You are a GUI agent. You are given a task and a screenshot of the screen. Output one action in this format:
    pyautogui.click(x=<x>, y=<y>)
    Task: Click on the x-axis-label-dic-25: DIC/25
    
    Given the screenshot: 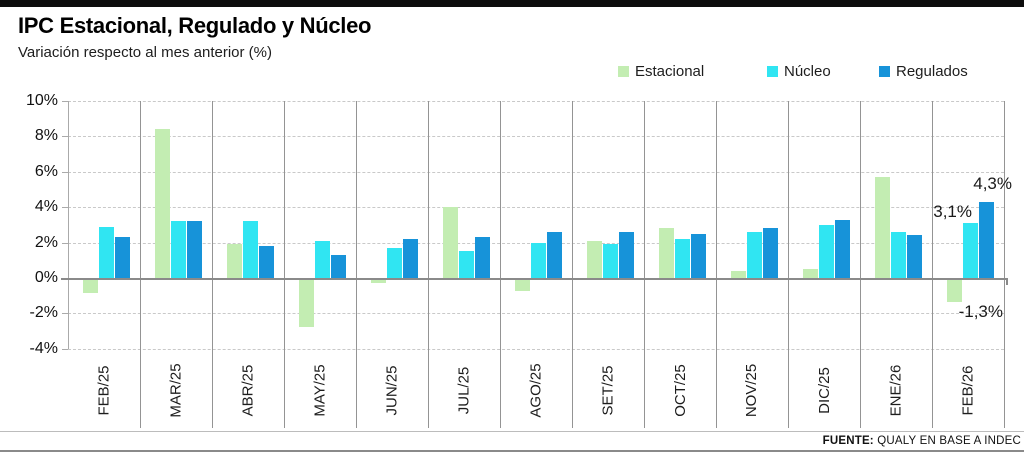 What is the action you would take?
    pyautogui.click(x=824, y=390)
    